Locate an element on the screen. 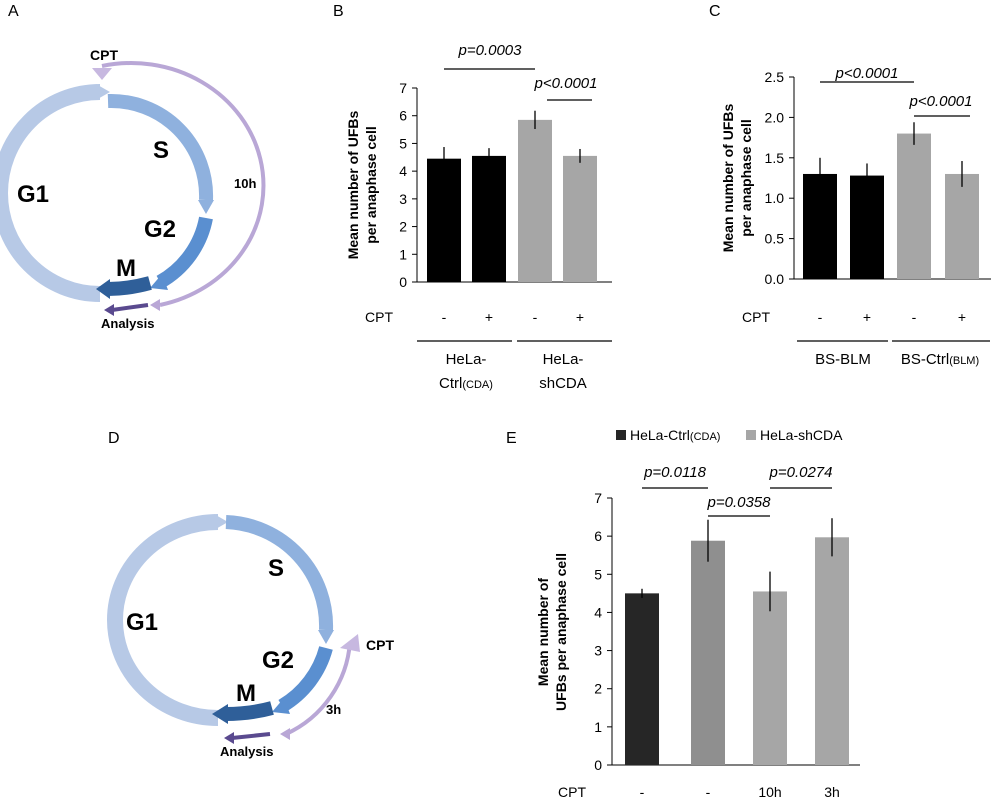 Image resolution: width=996 pixels, height=800 pixels. phase-g2-label-d: G2 is located at coordinates (278, 660).